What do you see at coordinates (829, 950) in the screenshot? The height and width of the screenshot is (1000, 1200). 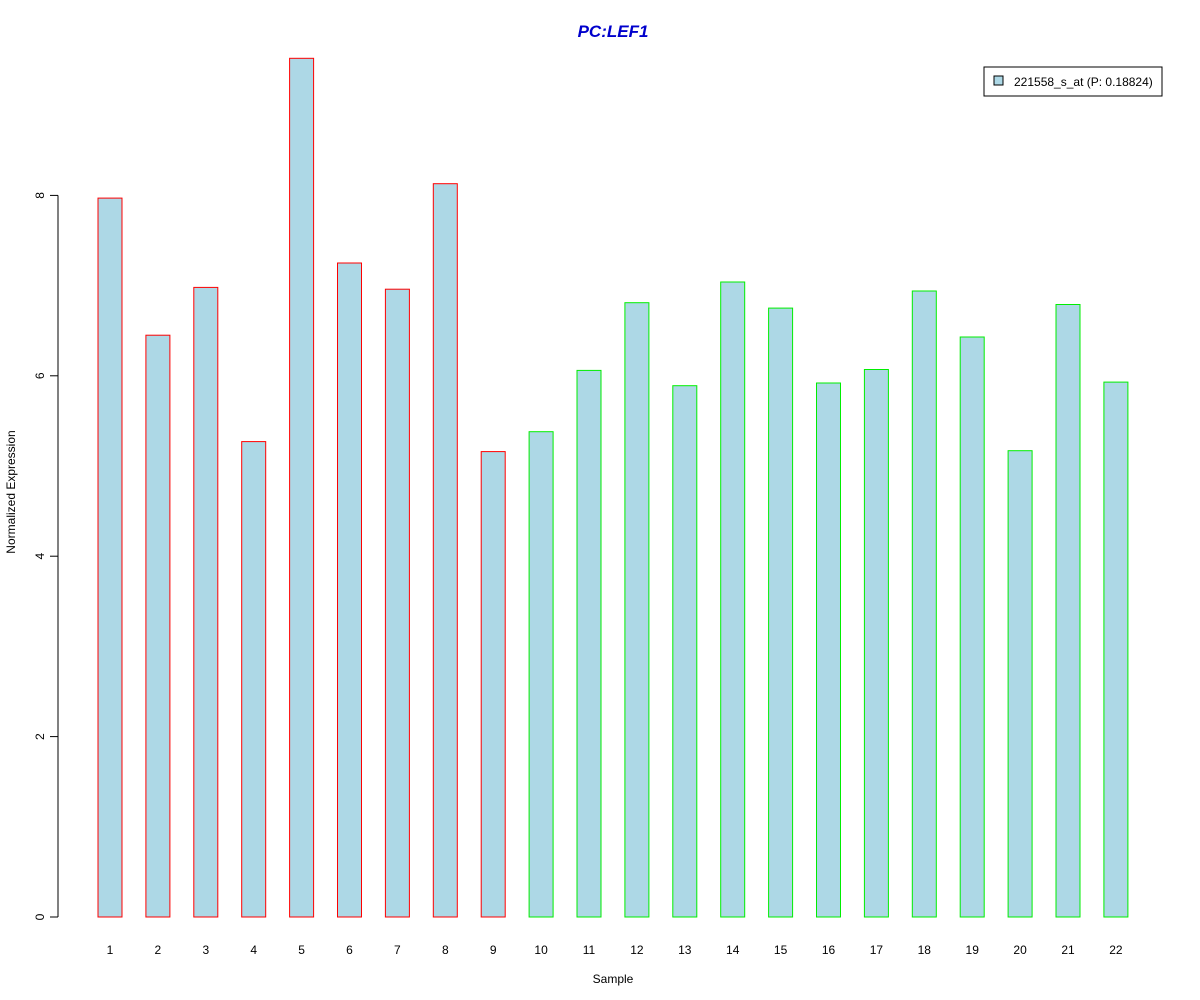 I see `x-tick-label: 16` at bounding box center [829, 950].